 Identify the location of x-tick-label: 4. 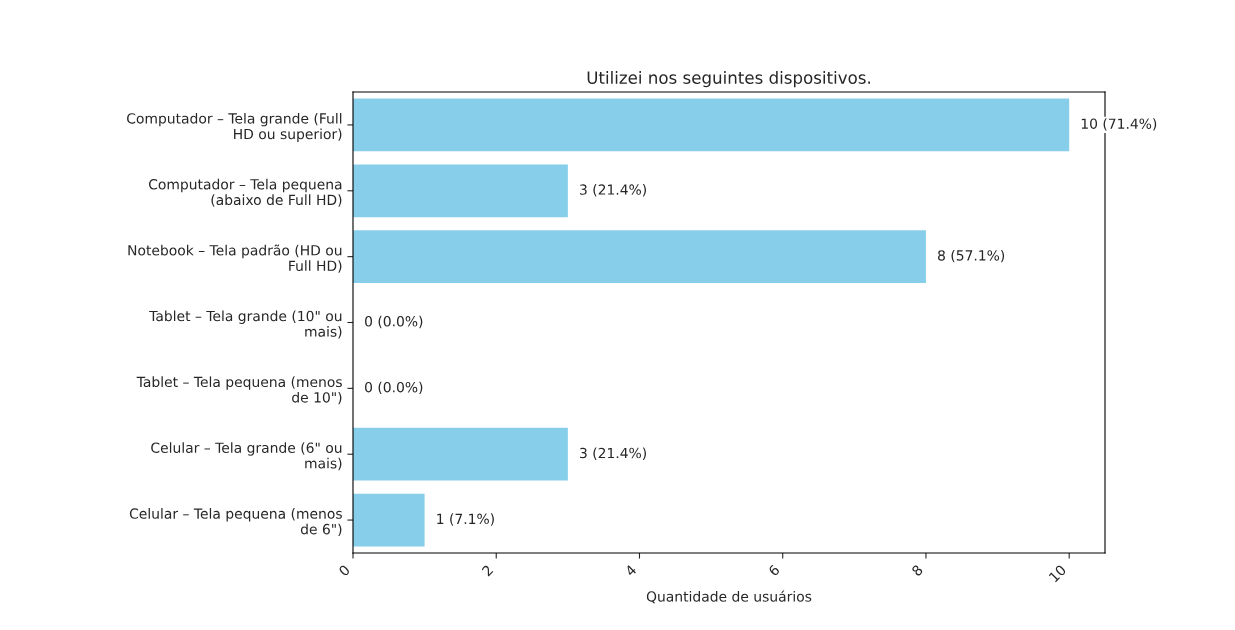
(630, 570).